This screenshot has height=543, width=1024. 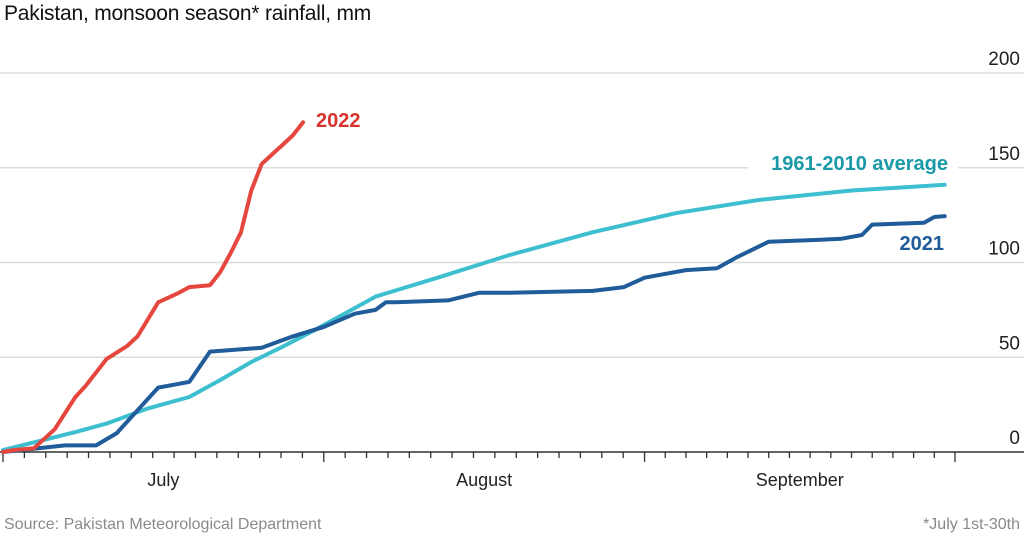 I want to click on chart-title: Pakistan, monsoon season* rainfall, mm, so click(x=188, y=13).